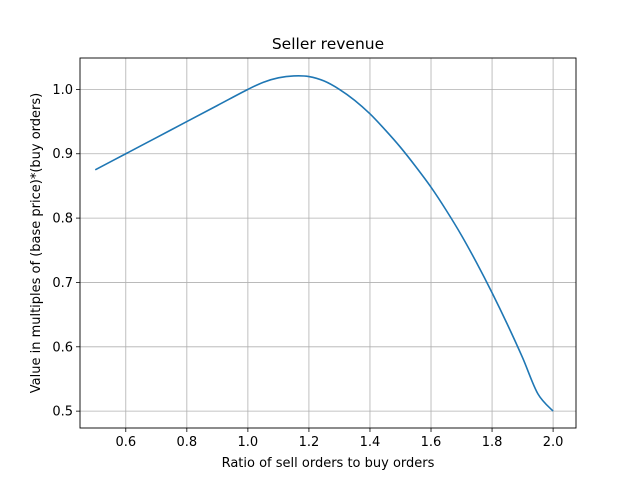 This screenshot has height=480, width=640. What do you see at coordinates (62, 219) in the screenshot?
I see `y-tick-label: 0.8` at bounding box center [62, 219].